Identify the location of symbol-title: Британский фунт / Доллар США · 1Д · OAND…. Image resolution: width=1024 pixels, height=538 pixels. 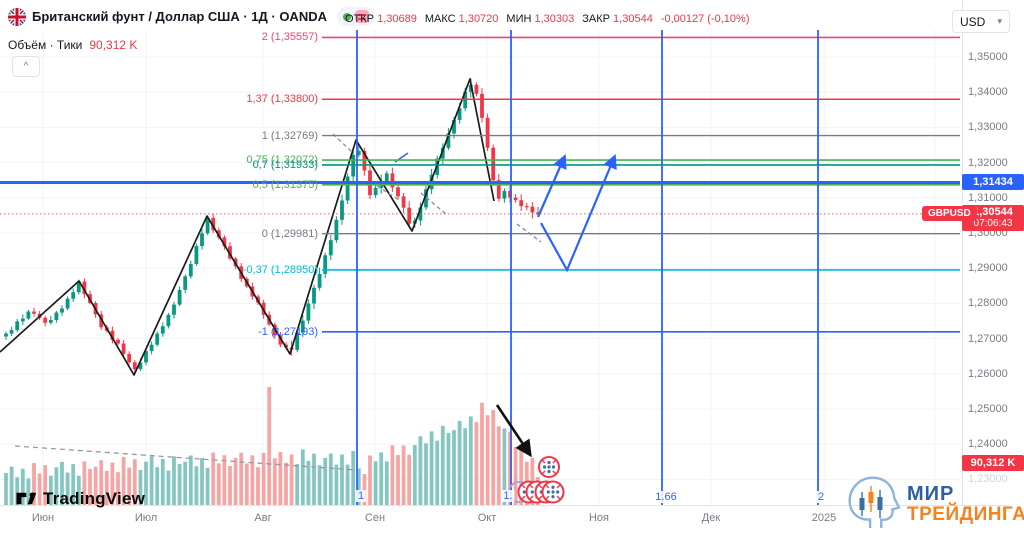
(179, 16).